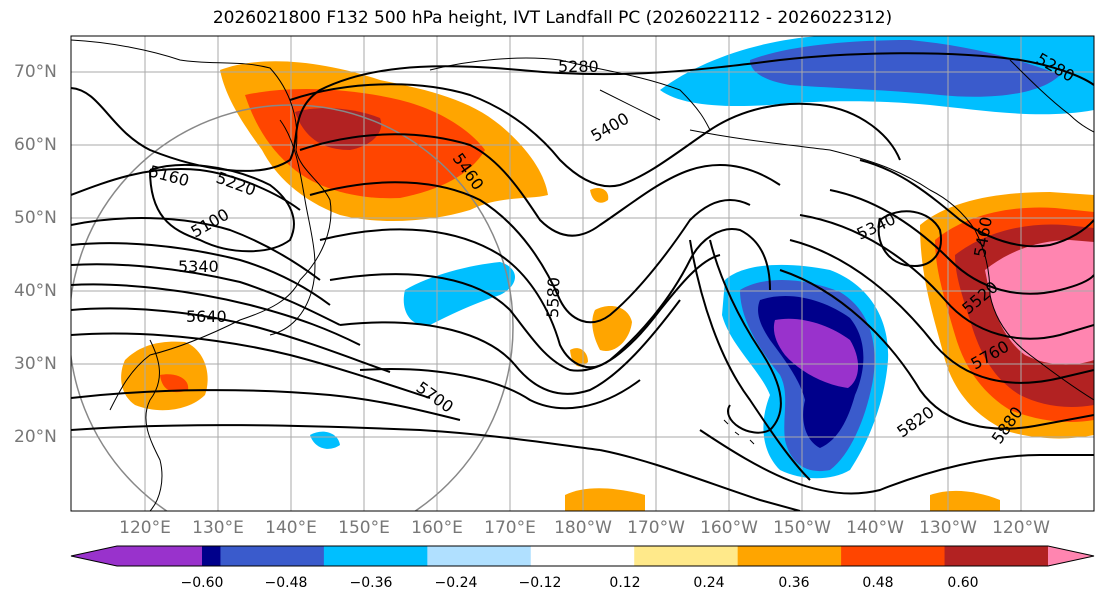 Image resolution: width=1105 pixels, height=604 pixels. What do you see at coordinates (709, 583) in the screenshot?
I see `colorbar-tick-label: 0.24` at bounding box center [709, 583].